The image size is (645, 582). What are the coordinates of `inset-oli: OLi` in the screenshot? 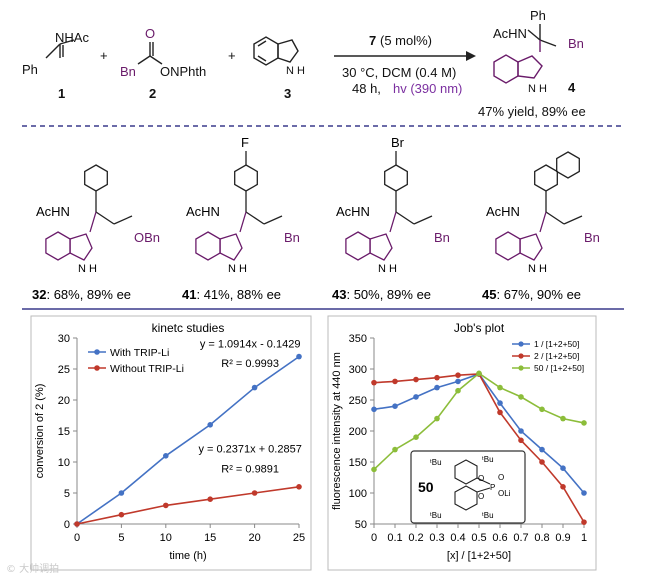 It's located at (504, 493).